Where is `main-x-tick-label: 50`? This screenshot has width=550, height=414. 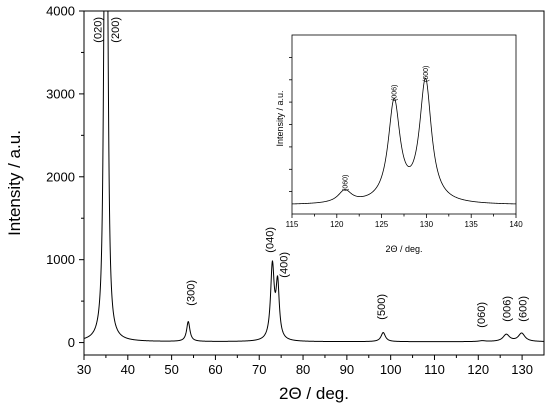 main-x-tick-label: 50 is located at coordinates (171, 369).